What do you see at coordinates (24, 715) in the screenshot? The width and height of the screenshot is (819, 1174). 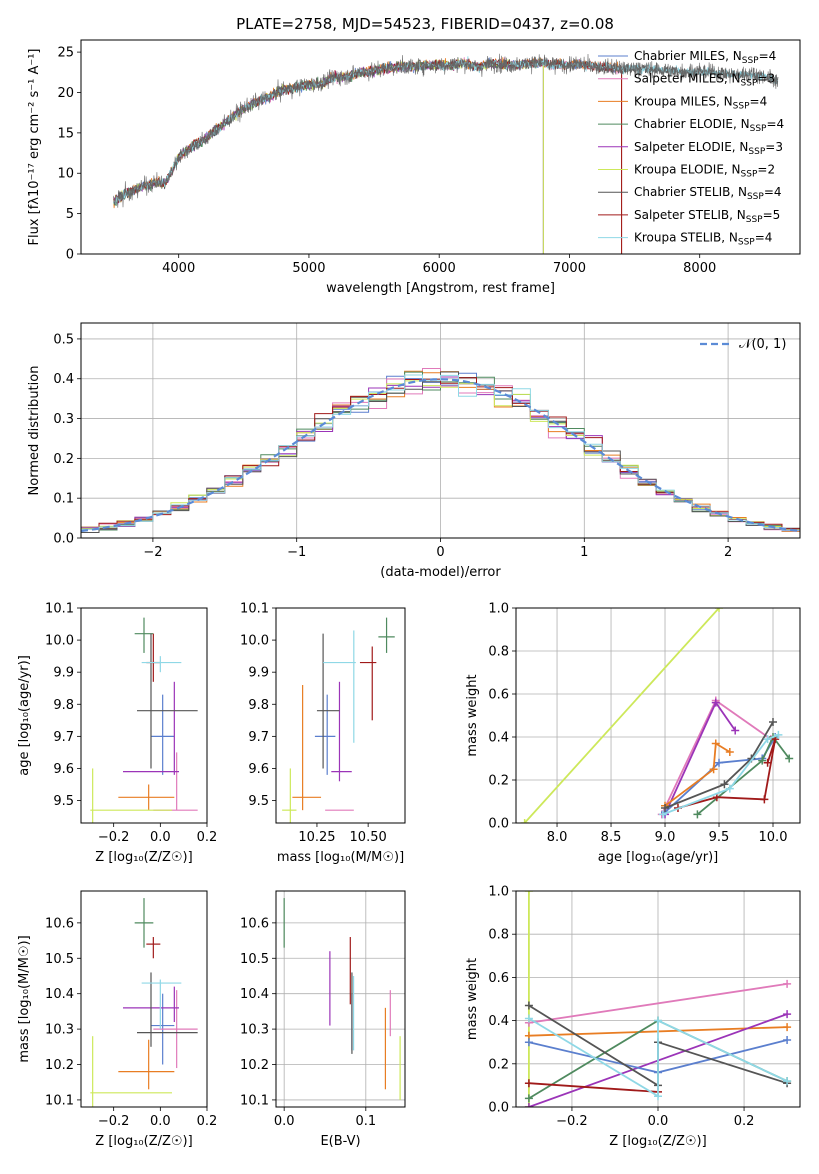 I see `age-Z-y-axis-label: age [log₁₀(age/yr)]` at bounding box center [24, 715].